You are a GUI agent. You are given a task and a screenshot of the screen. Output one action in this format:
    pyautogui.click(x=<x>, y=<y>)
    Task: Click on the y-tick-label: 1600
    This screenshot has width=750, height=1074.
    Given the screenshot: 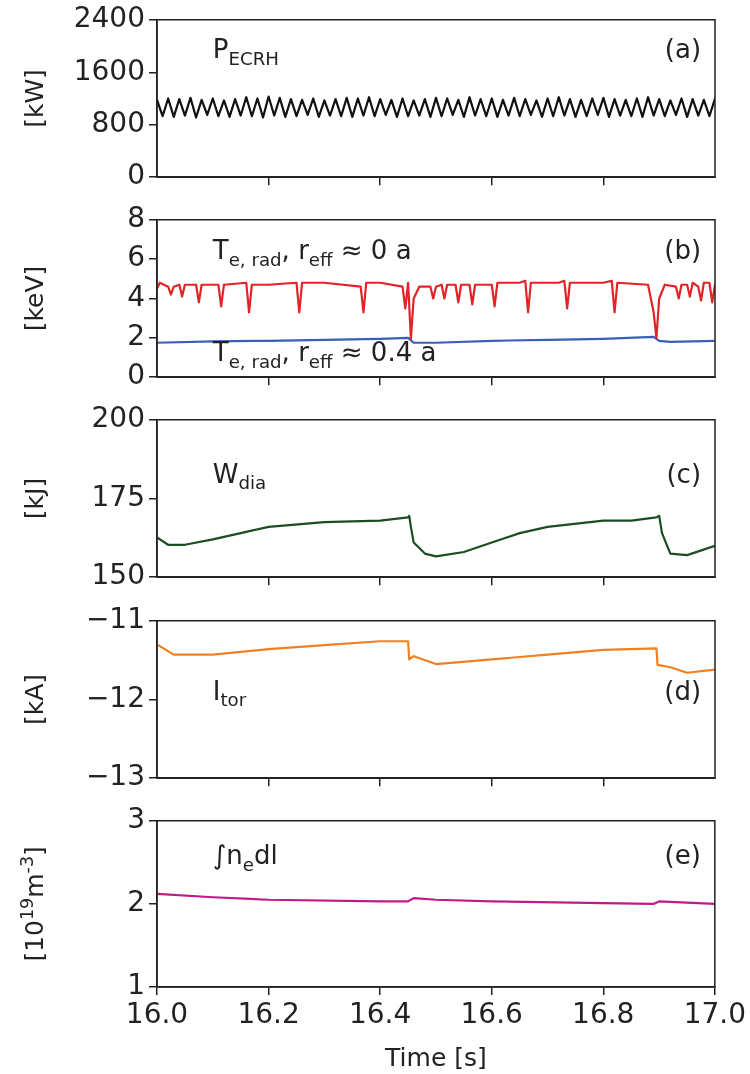 What is the action you would take?
    pyautogui.click(x=109, y=70)
    